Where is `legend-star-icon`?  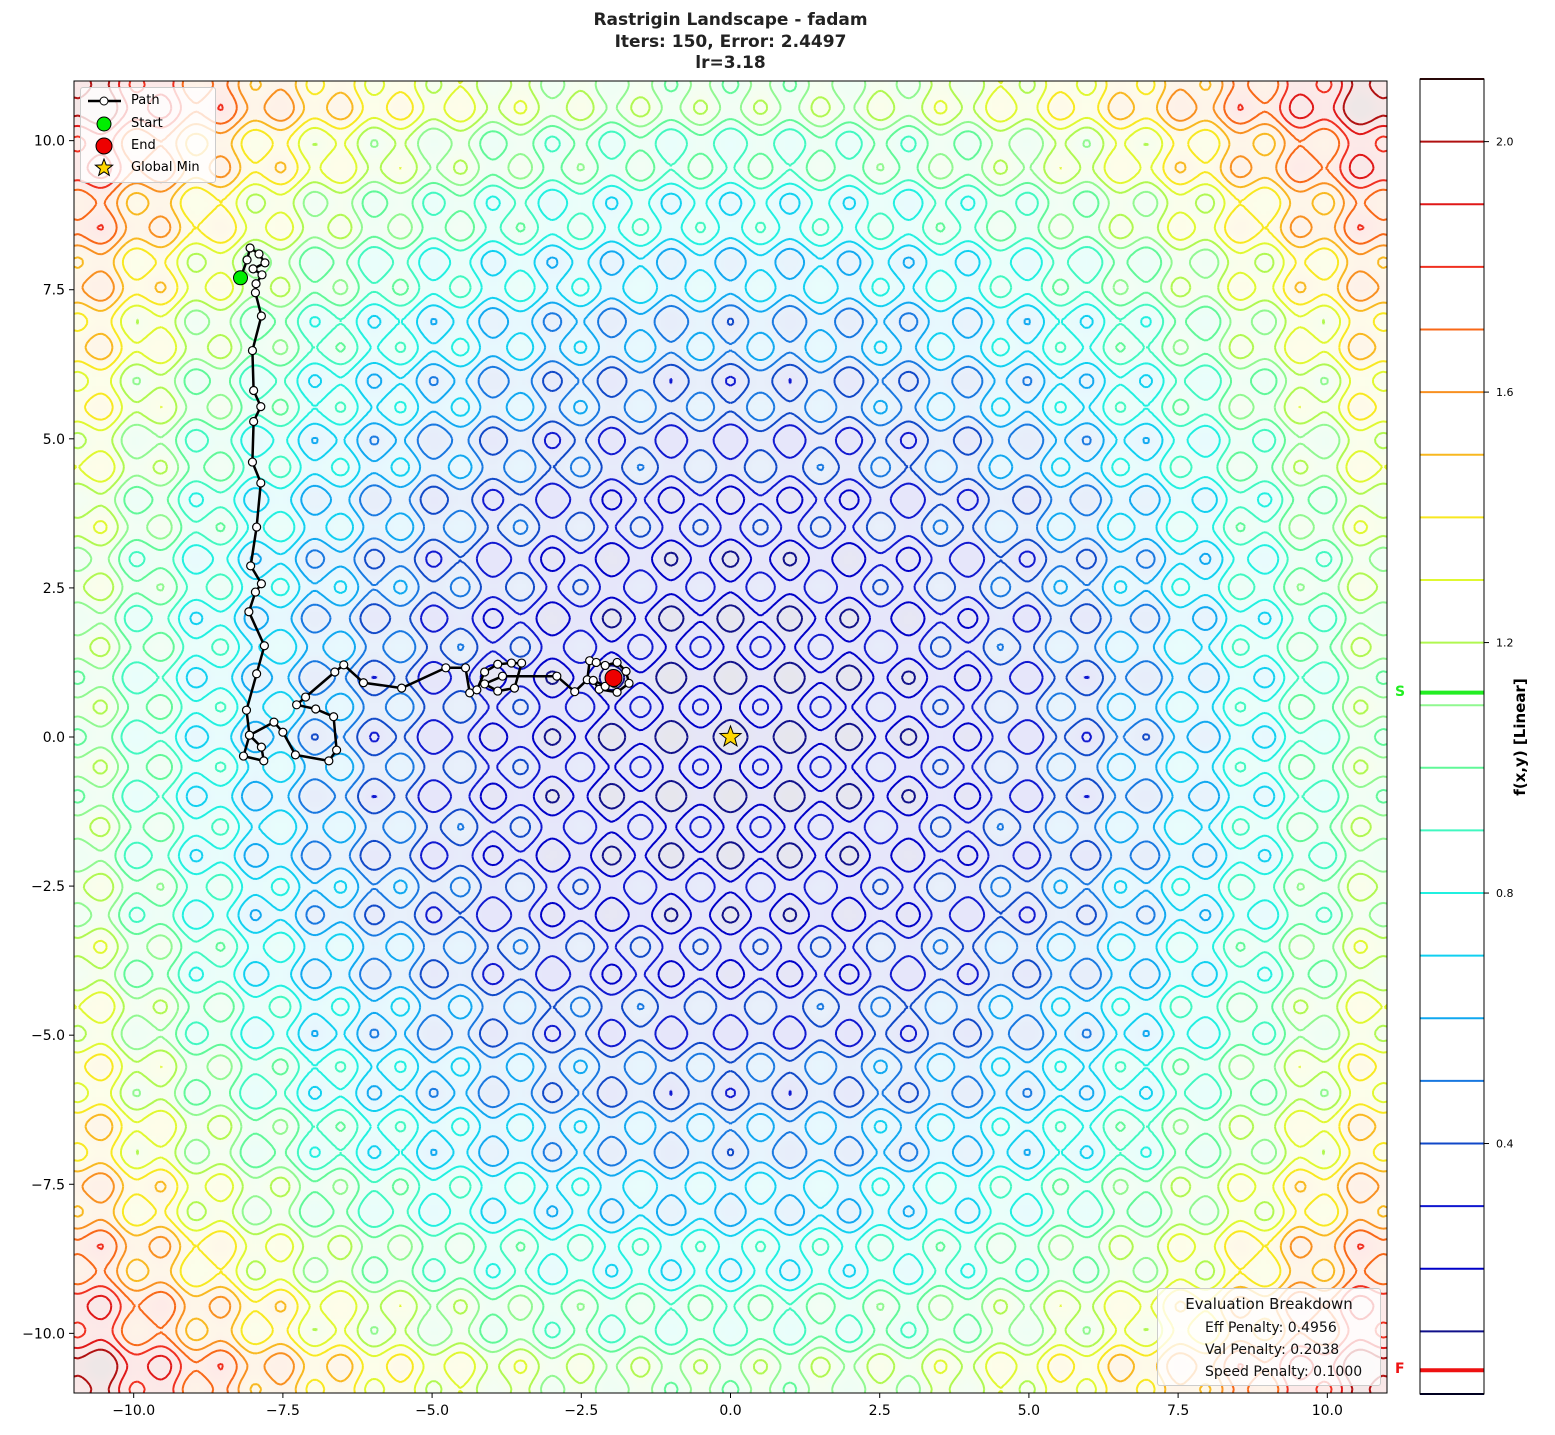
legend-star-icon is located at coordinates (104, 167).